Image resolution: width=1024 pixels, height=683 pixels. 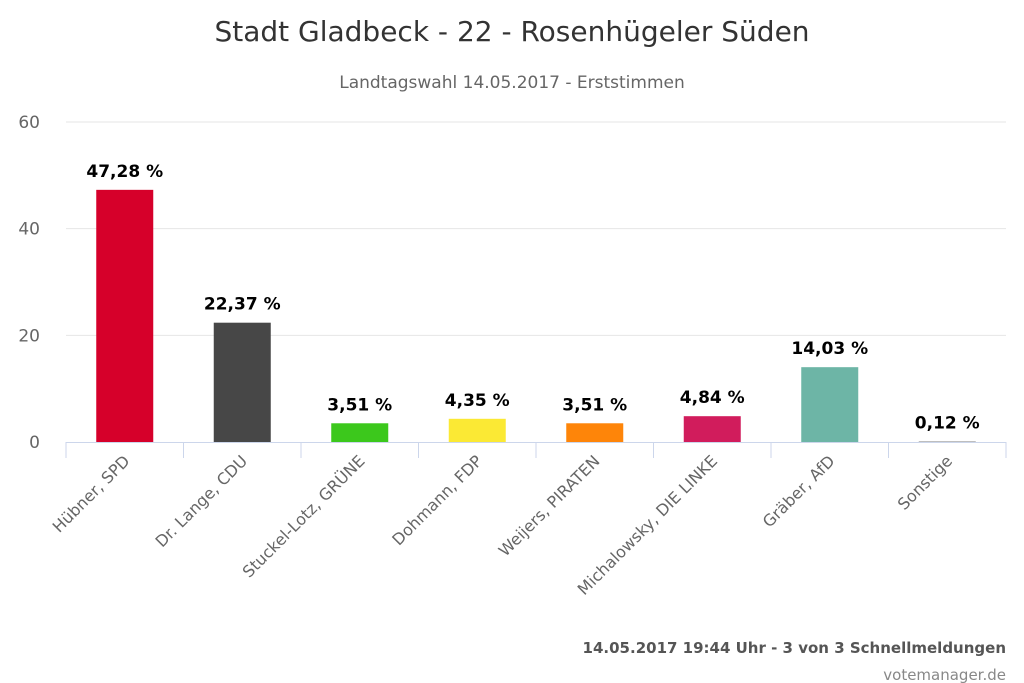 What do you see at coordinates (201, 501) in the screenshot?
I see `x-category-label: Dr. Lange, CDU` at bounding box center [201, 501].